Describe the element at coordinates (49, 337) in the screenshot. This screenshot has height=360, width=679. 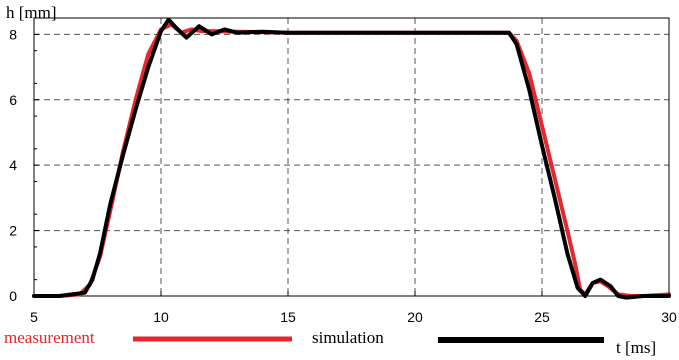
I see `legend-label-measurement: measurement` at that location.